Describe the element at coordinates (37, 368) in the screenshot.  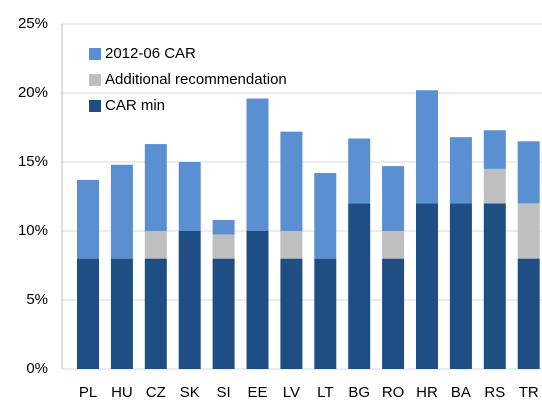
I see `y-tick-label: 0%` at that location.